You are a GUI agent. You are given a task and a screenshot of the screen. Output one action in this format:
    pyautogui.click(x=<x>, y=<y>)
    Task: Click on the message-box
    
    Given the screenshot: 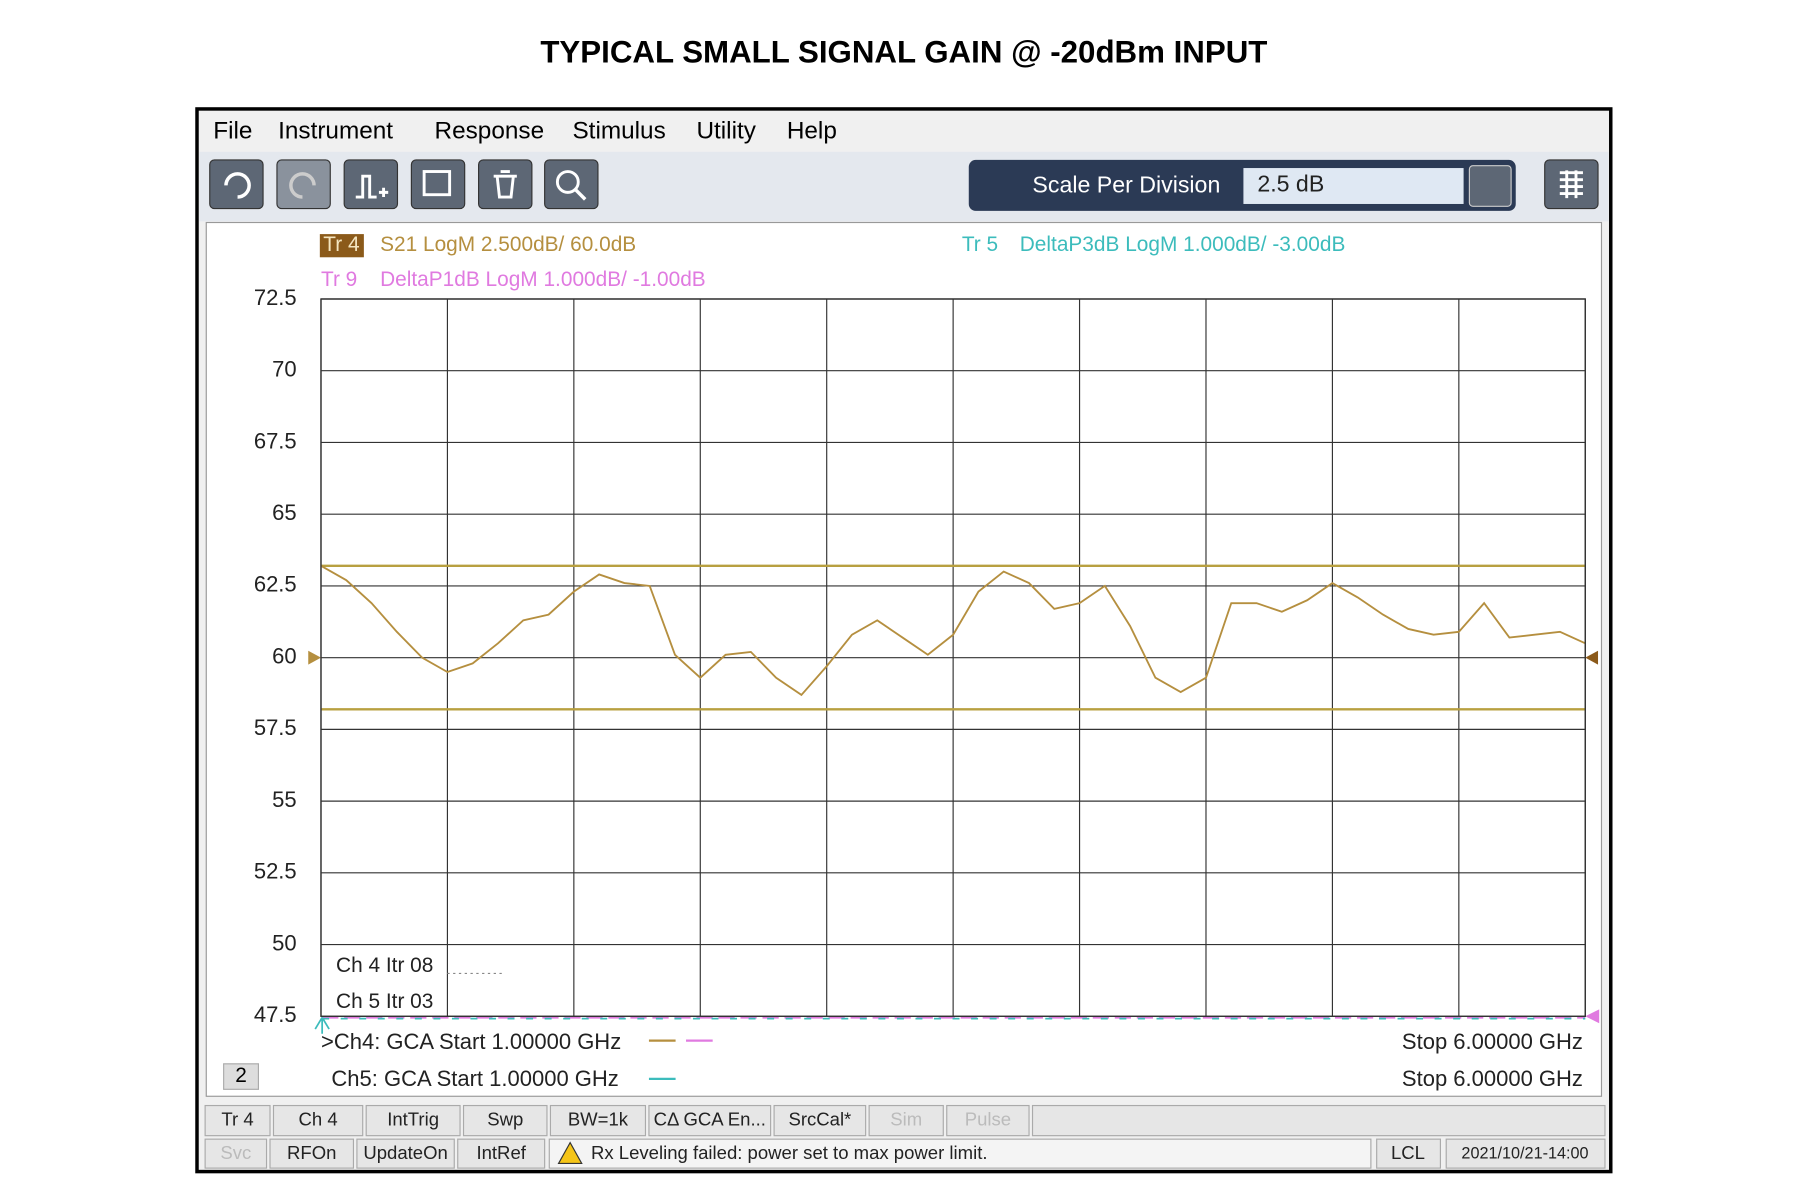 What is the action you would take?
    pyautogui.click(x=960, y=1153)
    